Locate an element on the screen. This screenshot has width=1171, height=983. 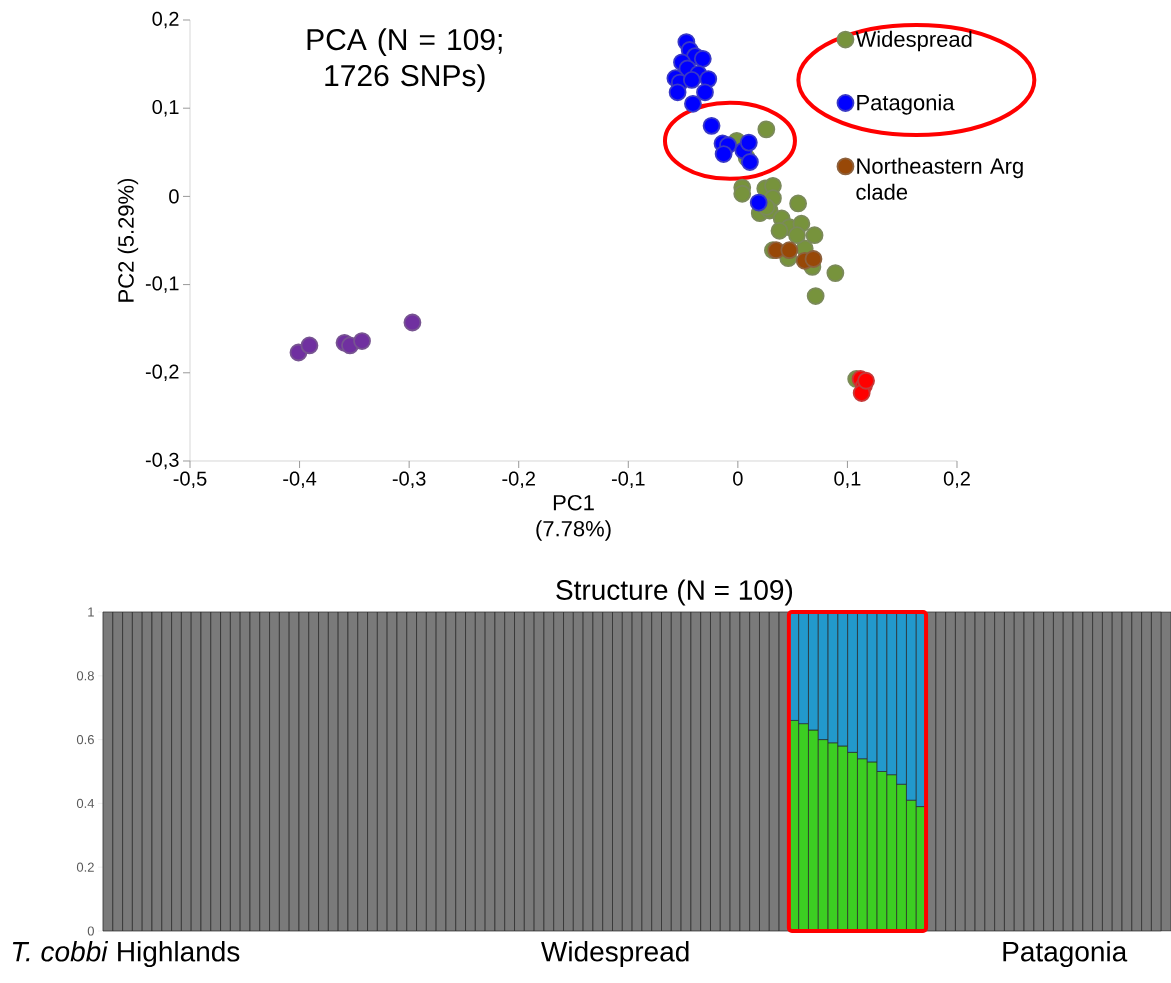
legend-label: Patagonia is located at coordinates (906, 104).